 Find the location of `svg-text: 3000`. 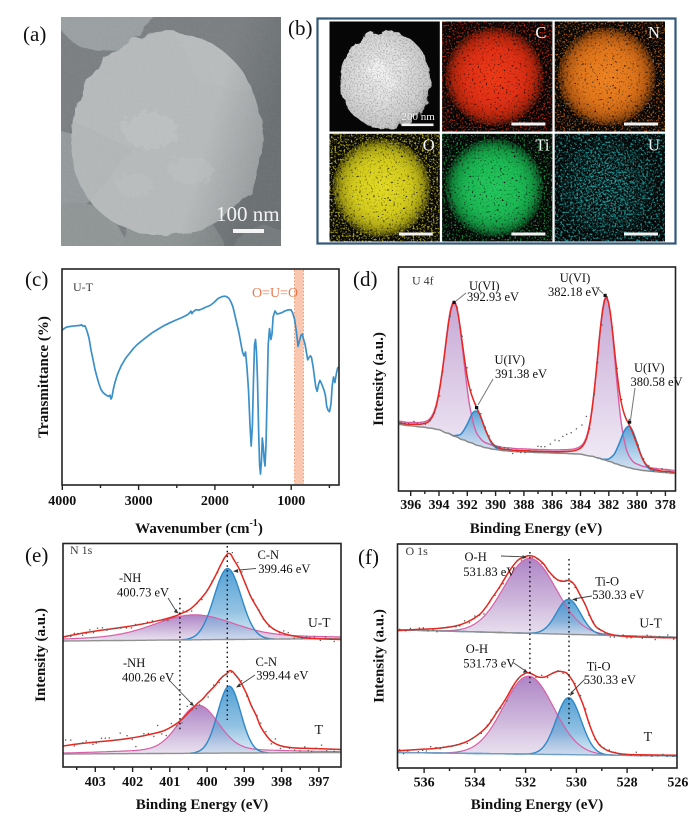

svg-text: 3000 is located at coordinates (139, 501).